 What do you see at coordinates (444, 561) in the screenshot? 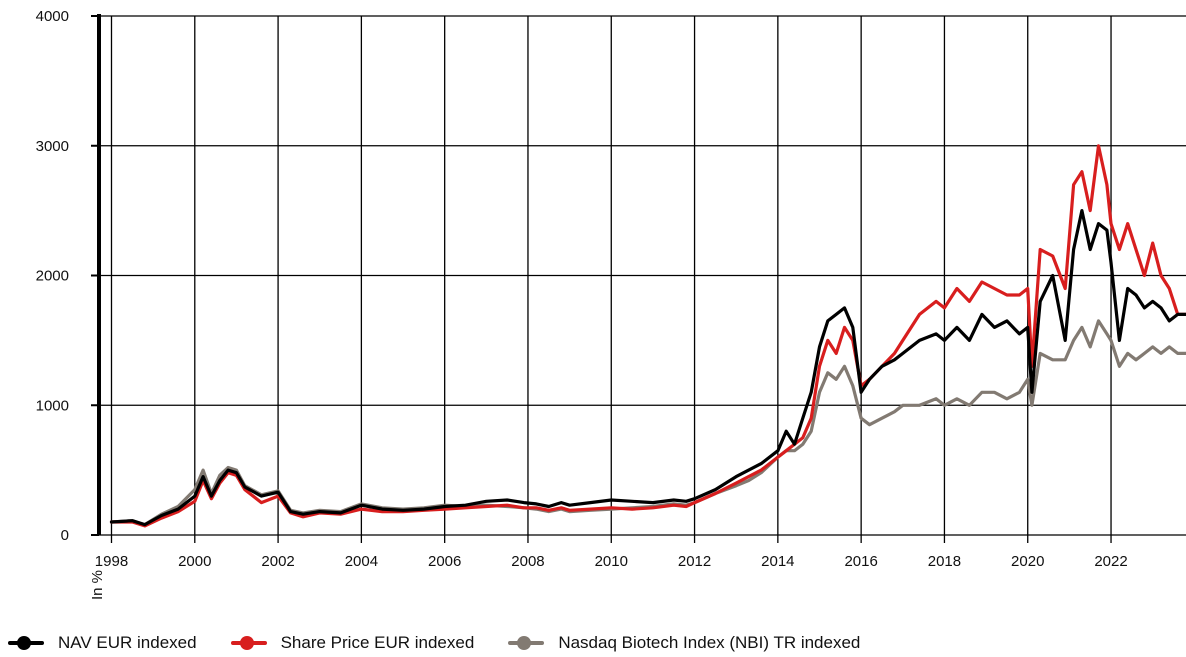
I see `x-tick-label-2006: 2006` at bounding box center [444, 561].